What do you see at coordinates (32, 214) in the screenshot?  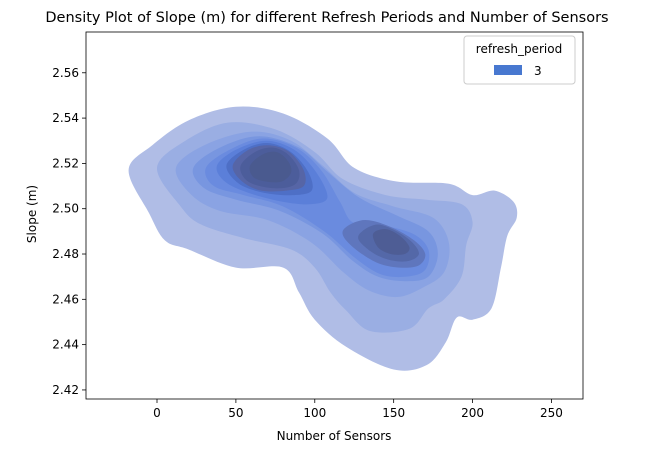 I see `y-axis-label: Slope (m)` at bounding box center [32, 214].